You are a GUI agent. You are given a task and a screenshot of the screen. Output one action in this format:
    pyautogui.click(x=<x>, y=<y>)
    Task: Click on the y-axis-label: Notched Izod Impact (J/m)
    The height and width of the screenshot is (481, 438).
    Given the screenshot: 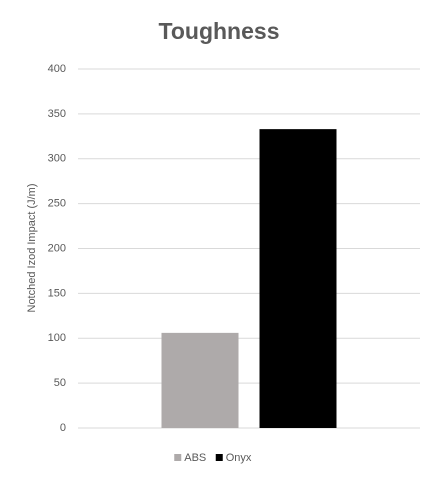 What is the action you would take?
    pyautogui.click(x=32, y=248)
    